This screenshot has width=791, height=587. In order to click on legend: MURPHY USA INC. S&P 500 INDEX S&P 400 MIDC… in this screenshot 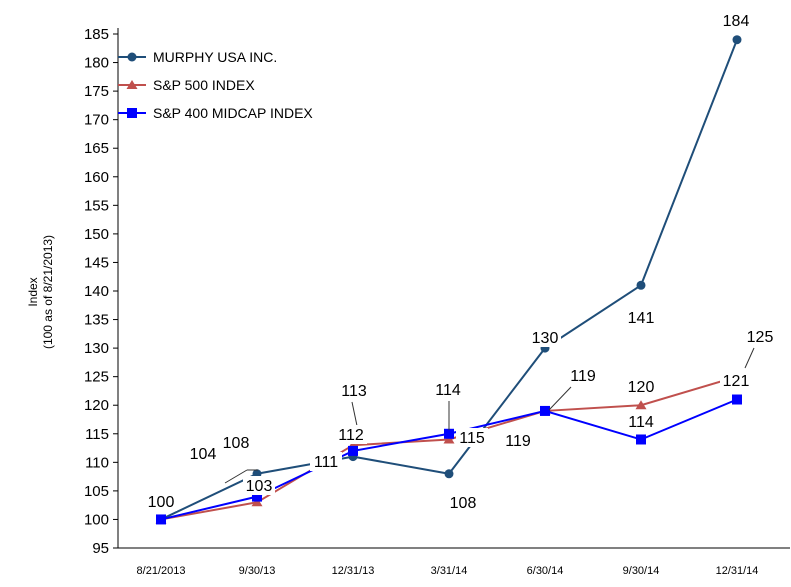, I will do `click(215, 85)`.